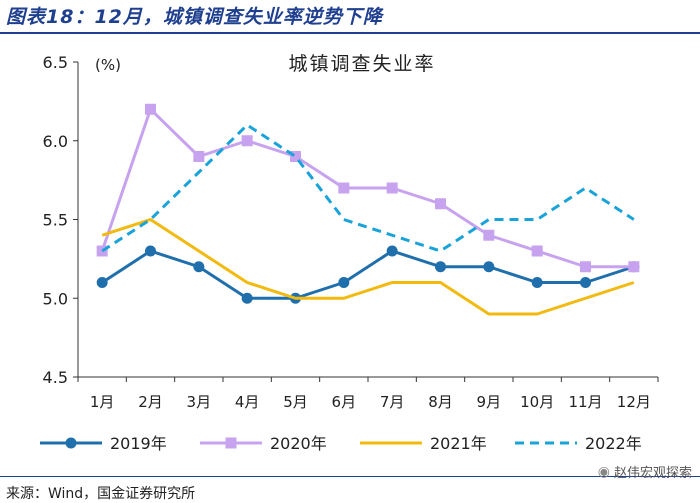 This screenshot has height=503, width=700. Describe the element at coordinates (247, 402) in the screenshot. I see `x-tick-label: 4月` at that location.